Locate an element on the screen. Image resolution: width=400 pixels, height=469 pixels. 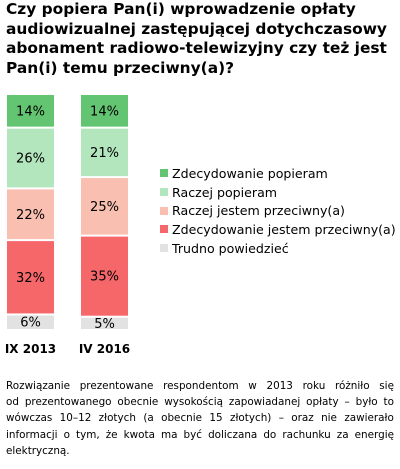
footnote-word: 2013 is located at coordinates (279, 386).